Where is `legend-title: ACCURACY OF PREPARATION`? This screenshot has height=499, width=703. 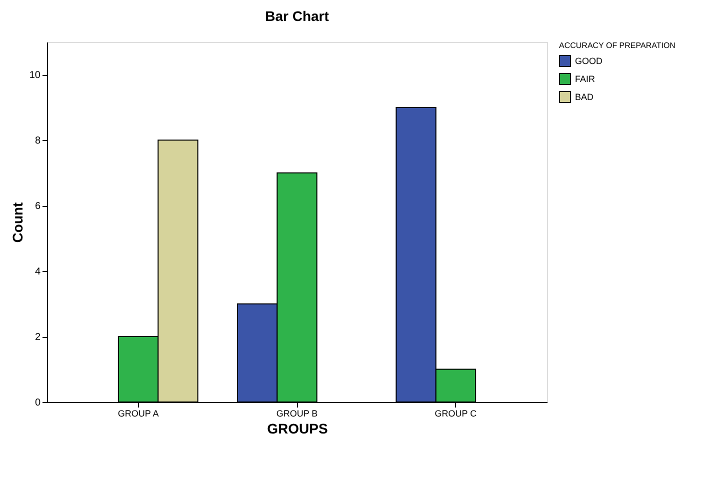 legend-title: ACCURACY OF PREPARATION is located at coordinates (617, 45).